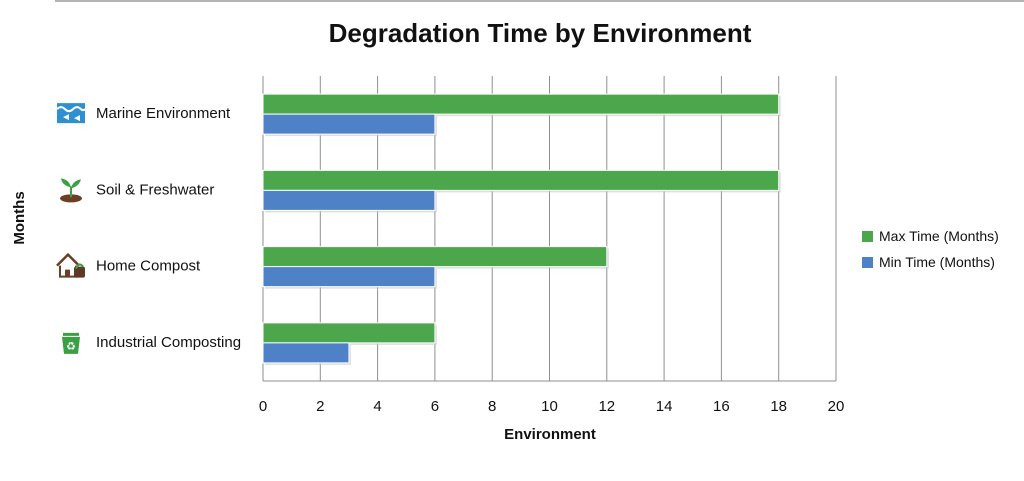 The height and width of the screenshot is (481, 1024). What do you see at coordinates (320, 406) in the screenshot?
I see `x-tick-label-1: 2` at bounding box center [320, 406].